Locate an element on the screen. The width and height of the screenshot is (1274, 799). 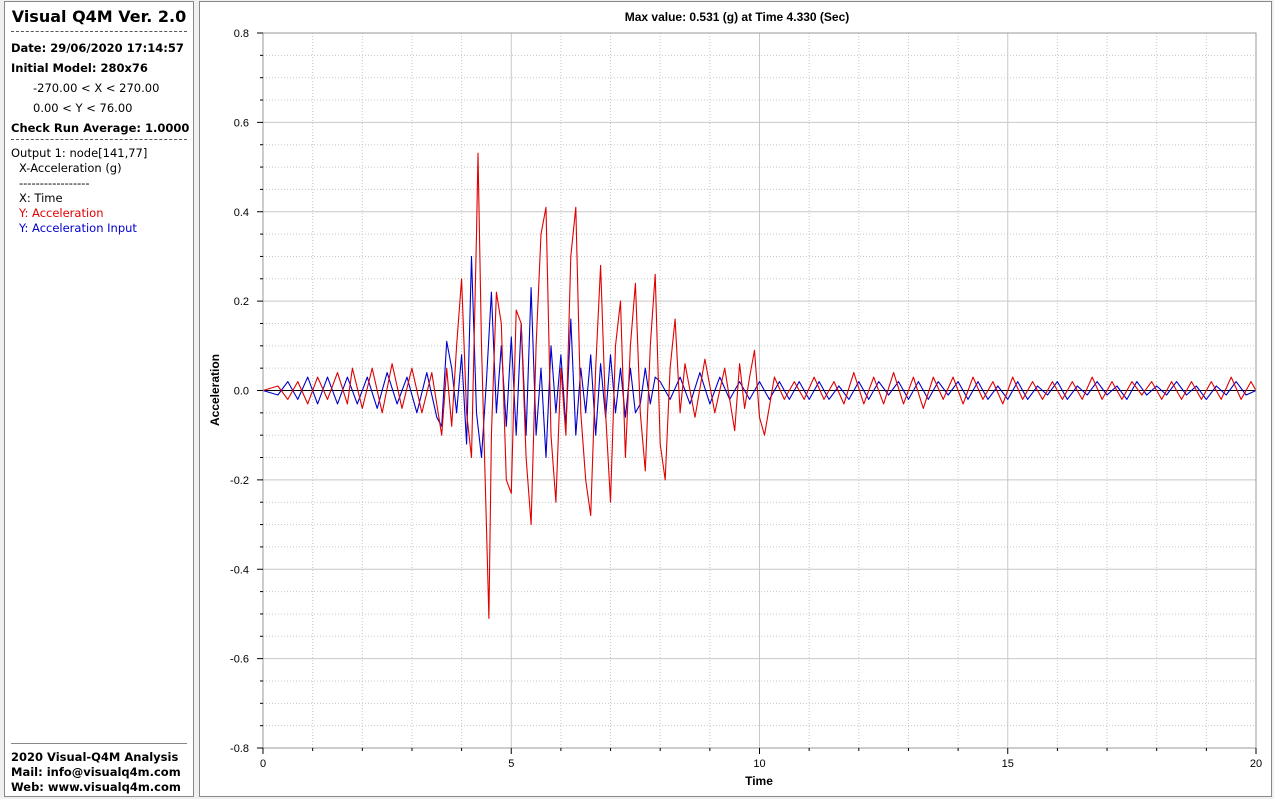
x-tick-label: 5 is located at coordinates (511, 764).